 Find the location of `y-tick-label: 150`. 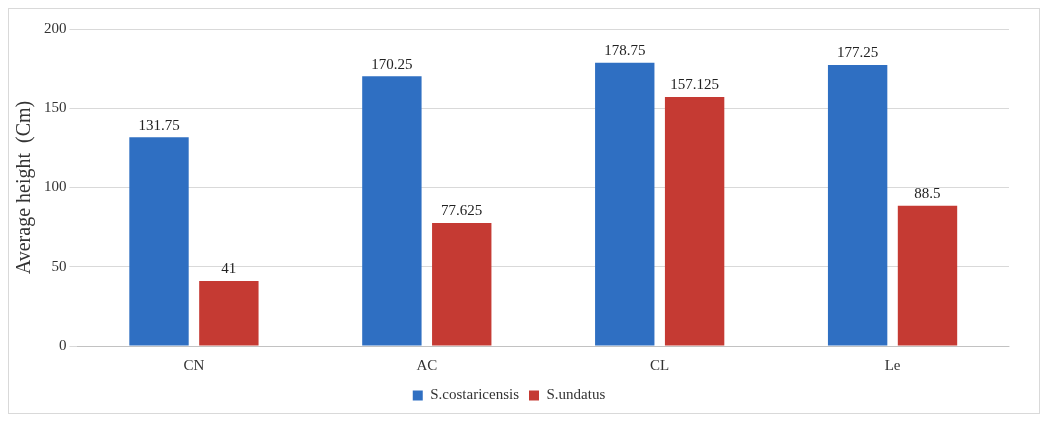

y-tick-label: 150 is located at coordinates (55, 107).